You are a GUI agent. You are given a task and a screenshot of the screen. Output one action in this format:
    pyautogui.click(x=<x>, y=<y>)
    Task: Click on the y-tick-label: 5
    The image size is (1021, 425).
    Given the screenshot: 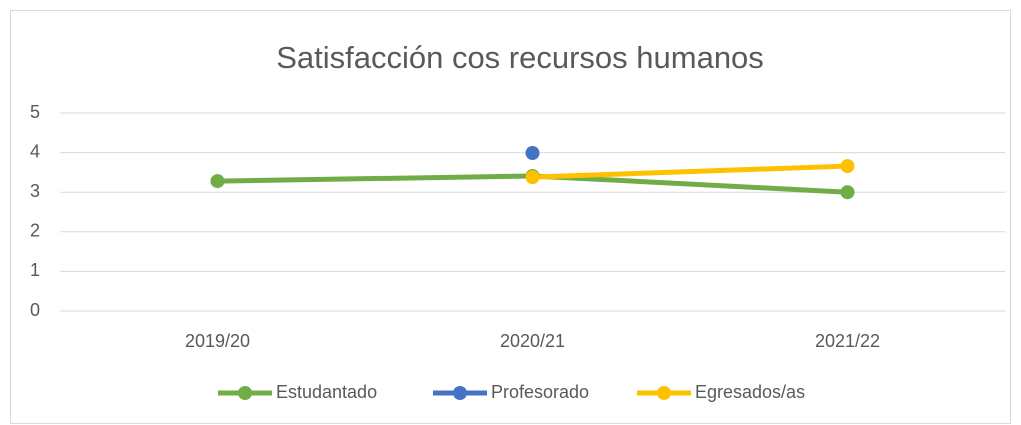 What is the action you would take?
    pyautogui.click(x=35, y=112)
    